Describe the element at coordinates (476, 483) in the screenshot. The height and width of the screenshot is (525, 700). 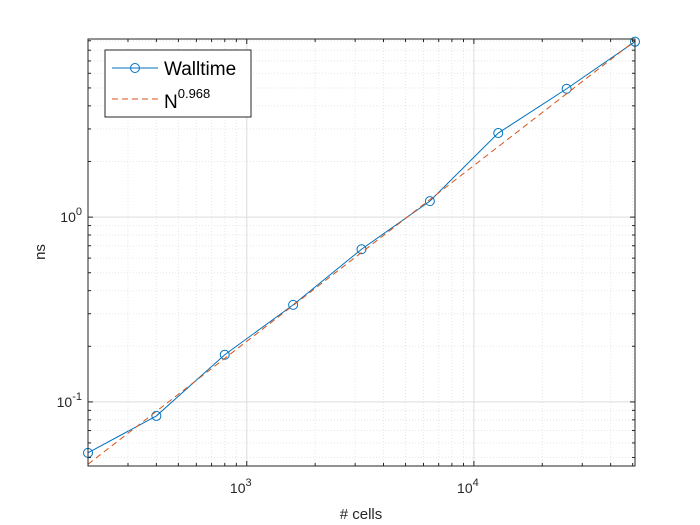
I see `x-tick-label-exponent: 4` at that location.